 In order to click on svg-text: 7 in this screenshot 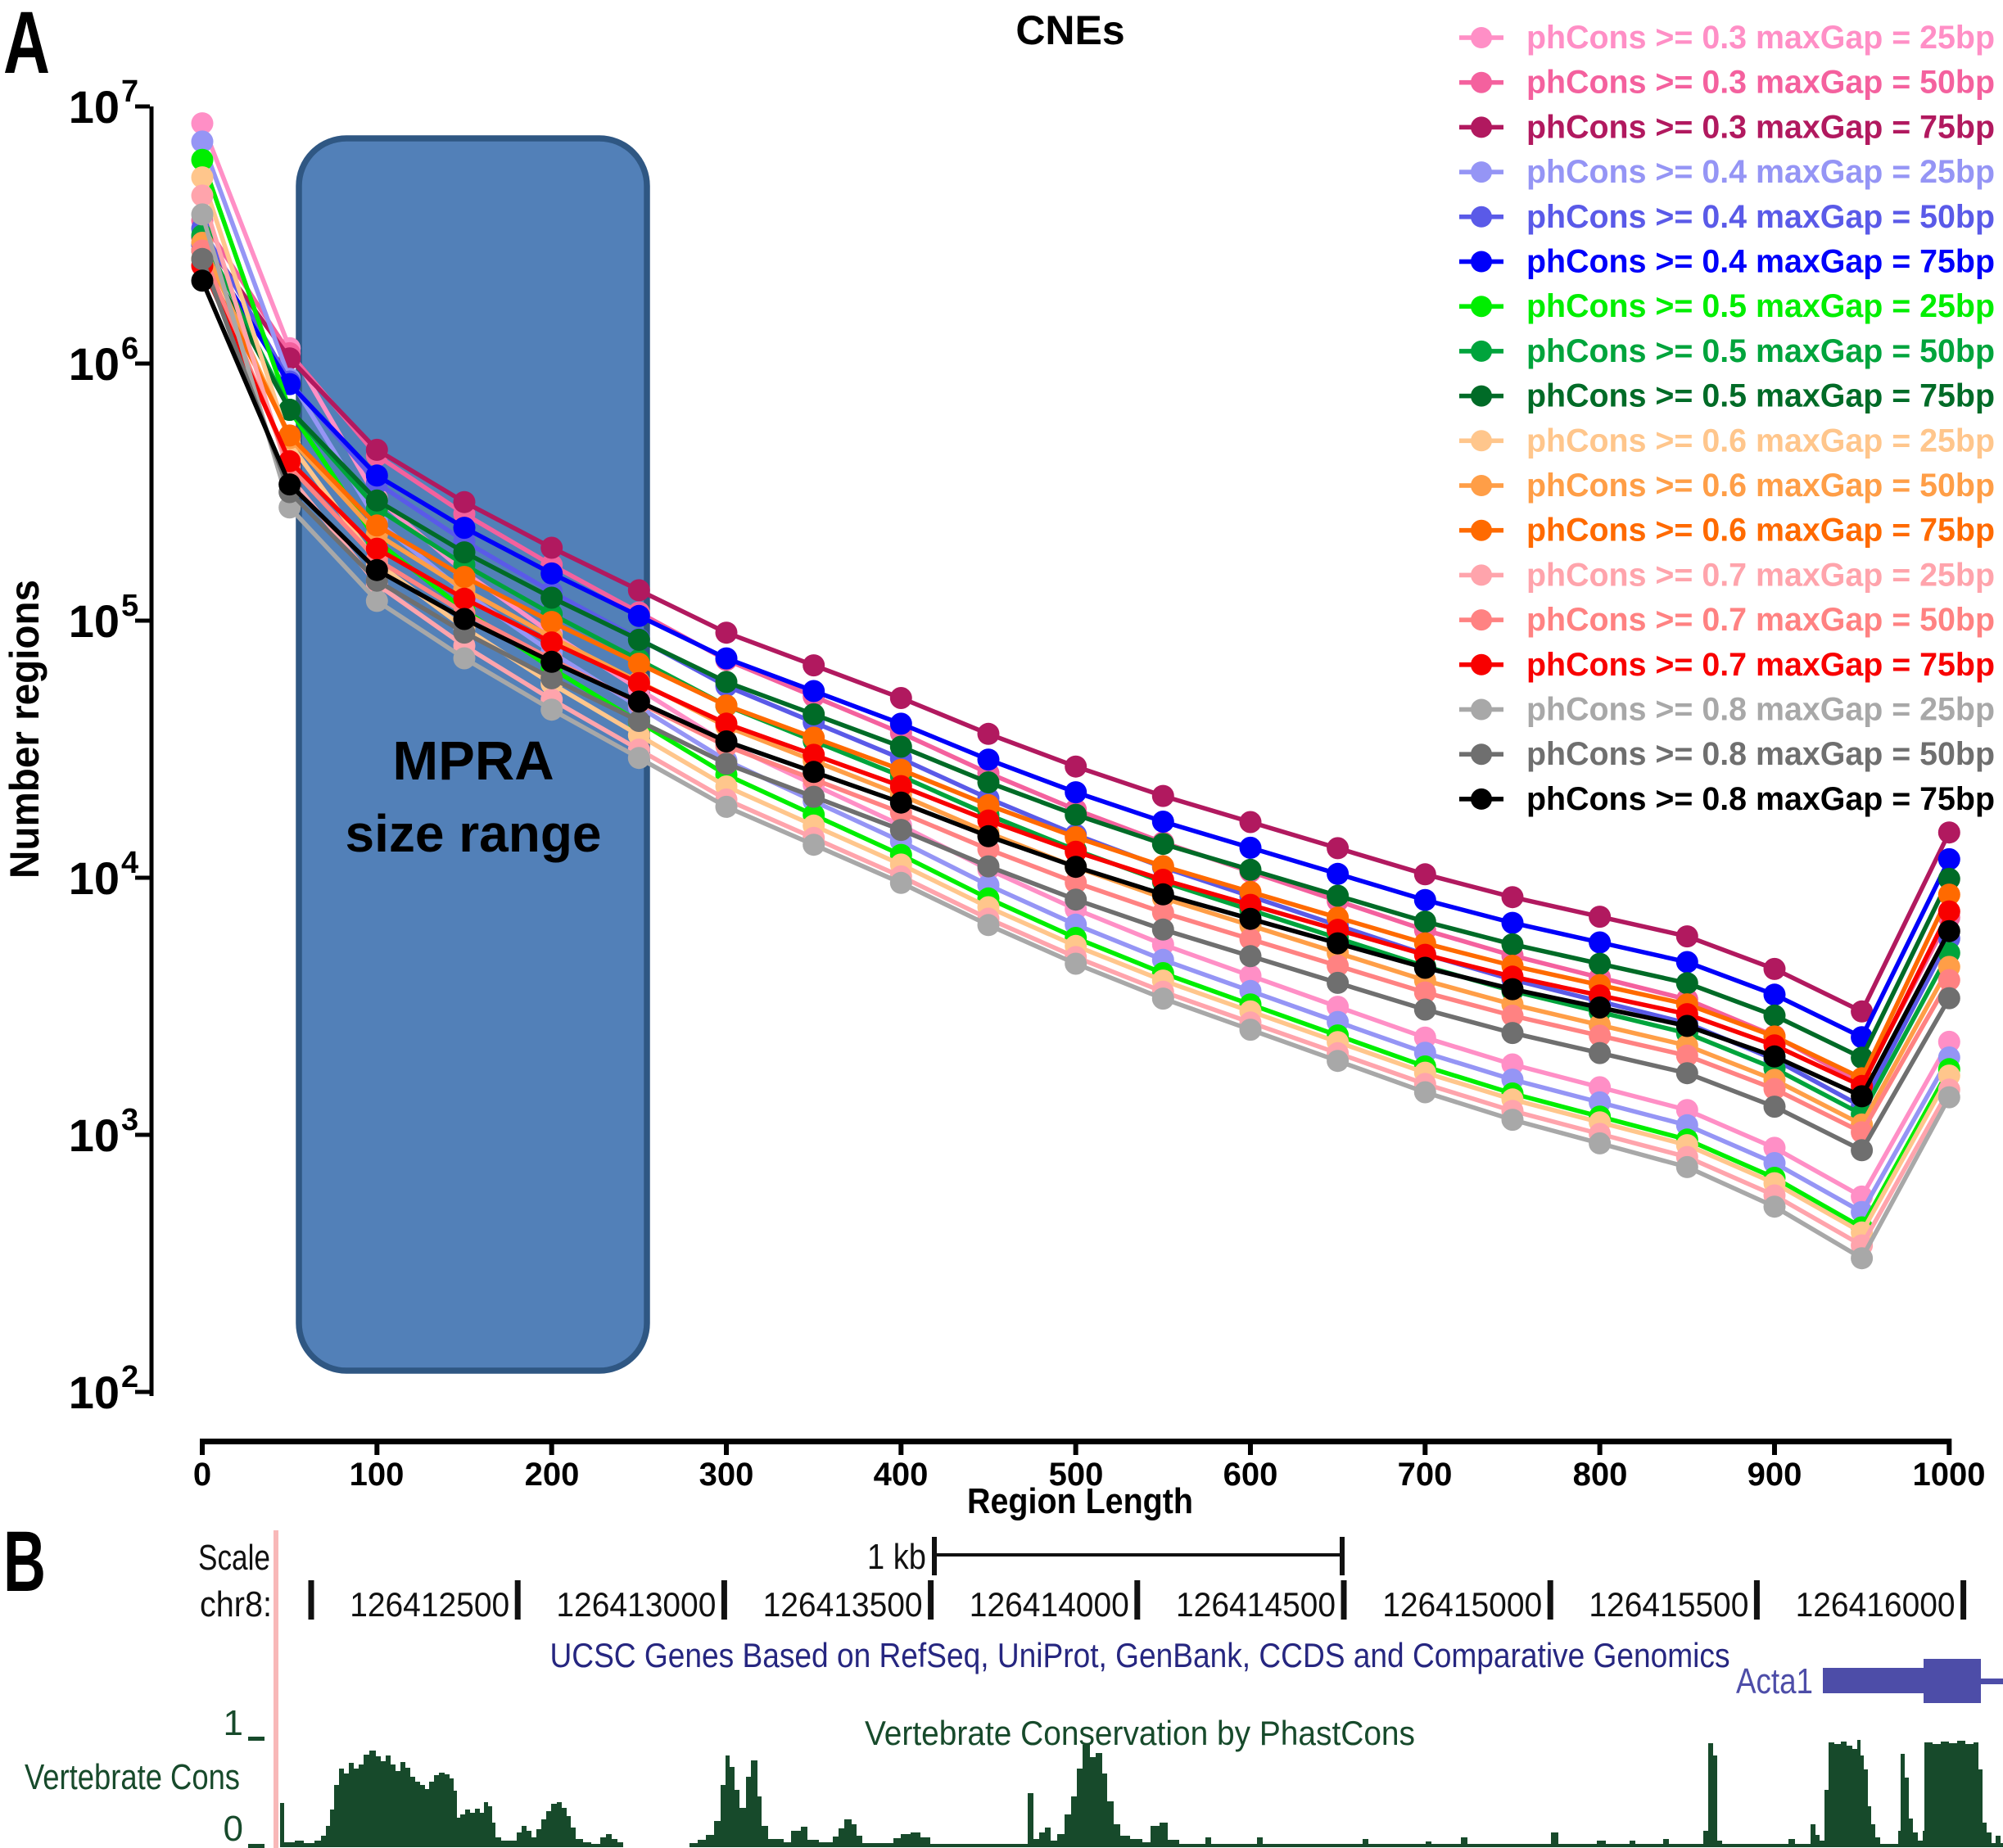, I will do `click(129, 92)`.